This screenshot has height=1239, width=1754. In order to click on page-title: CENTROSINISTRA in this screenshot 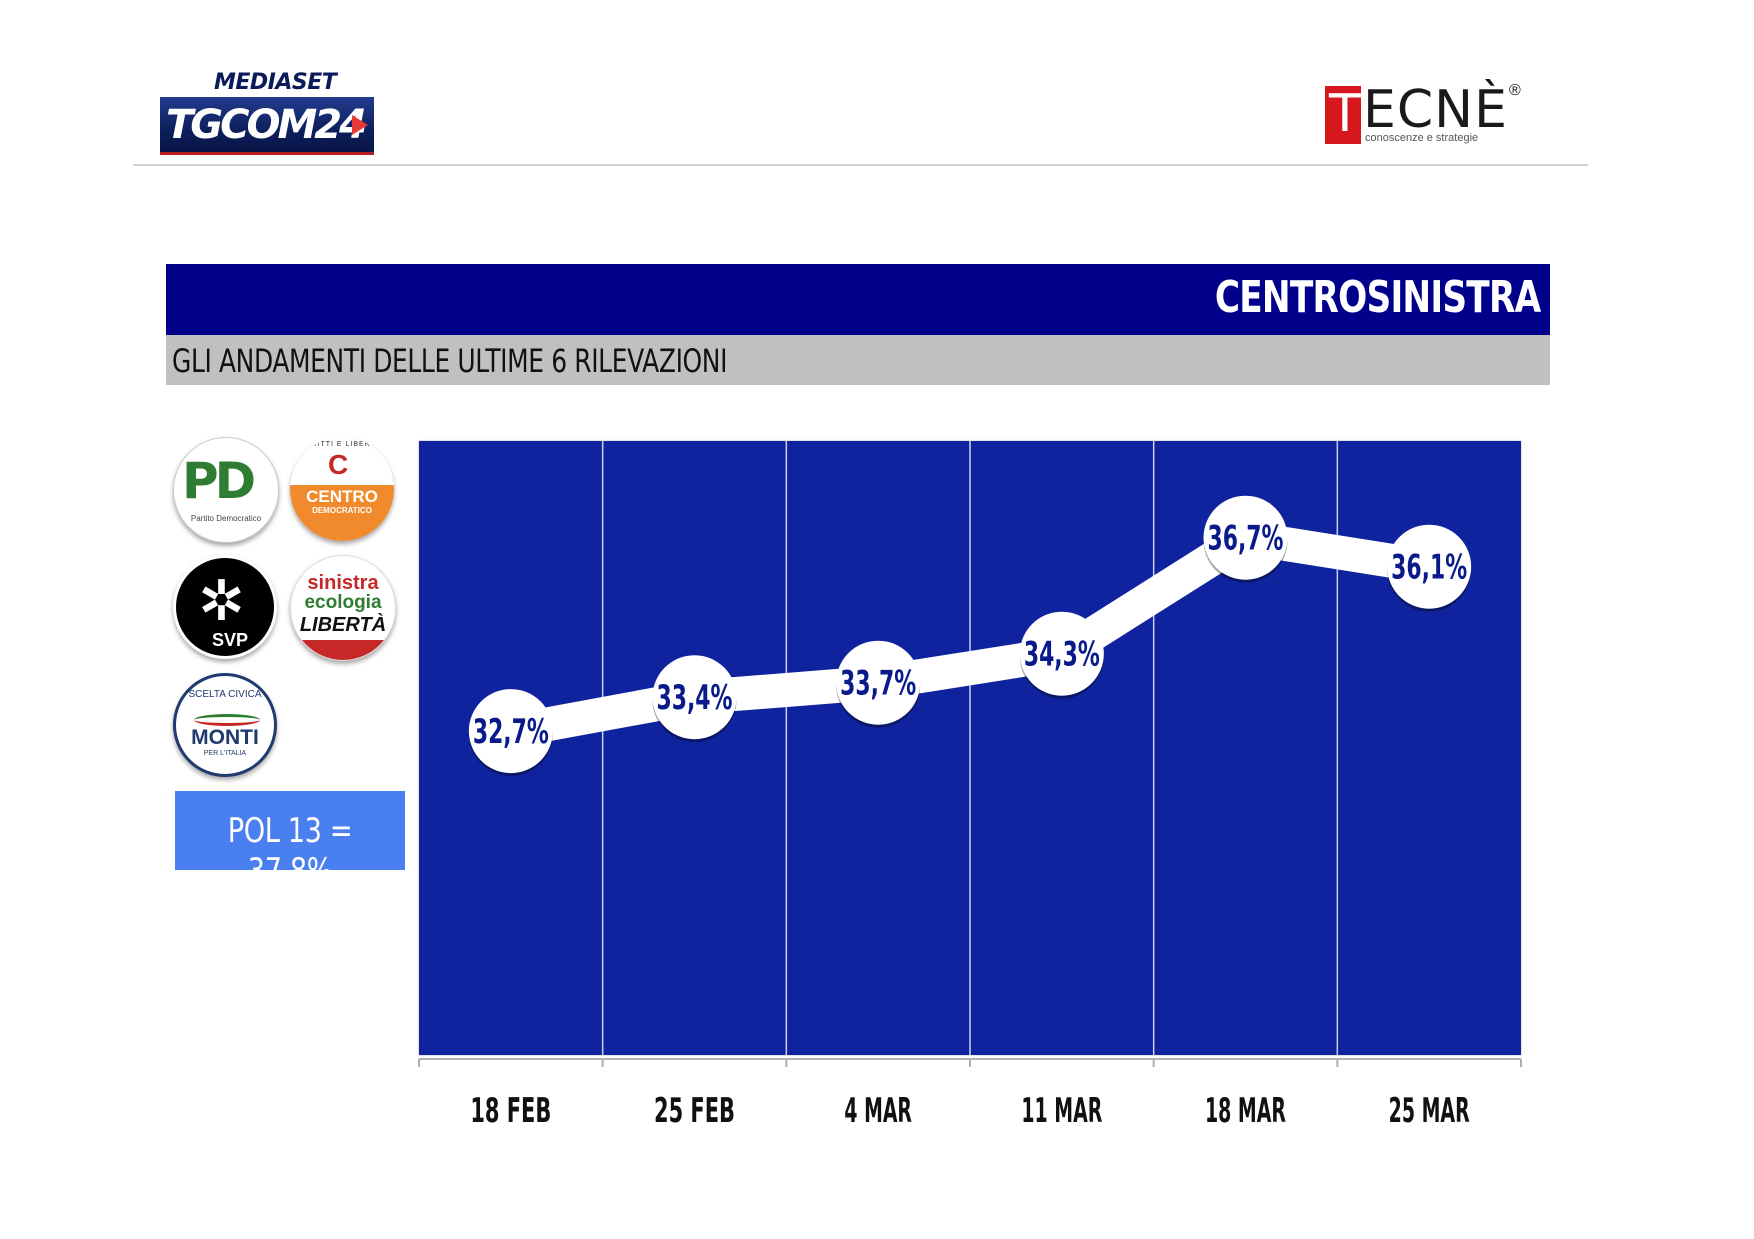, I will do `click(1377, 297)`.